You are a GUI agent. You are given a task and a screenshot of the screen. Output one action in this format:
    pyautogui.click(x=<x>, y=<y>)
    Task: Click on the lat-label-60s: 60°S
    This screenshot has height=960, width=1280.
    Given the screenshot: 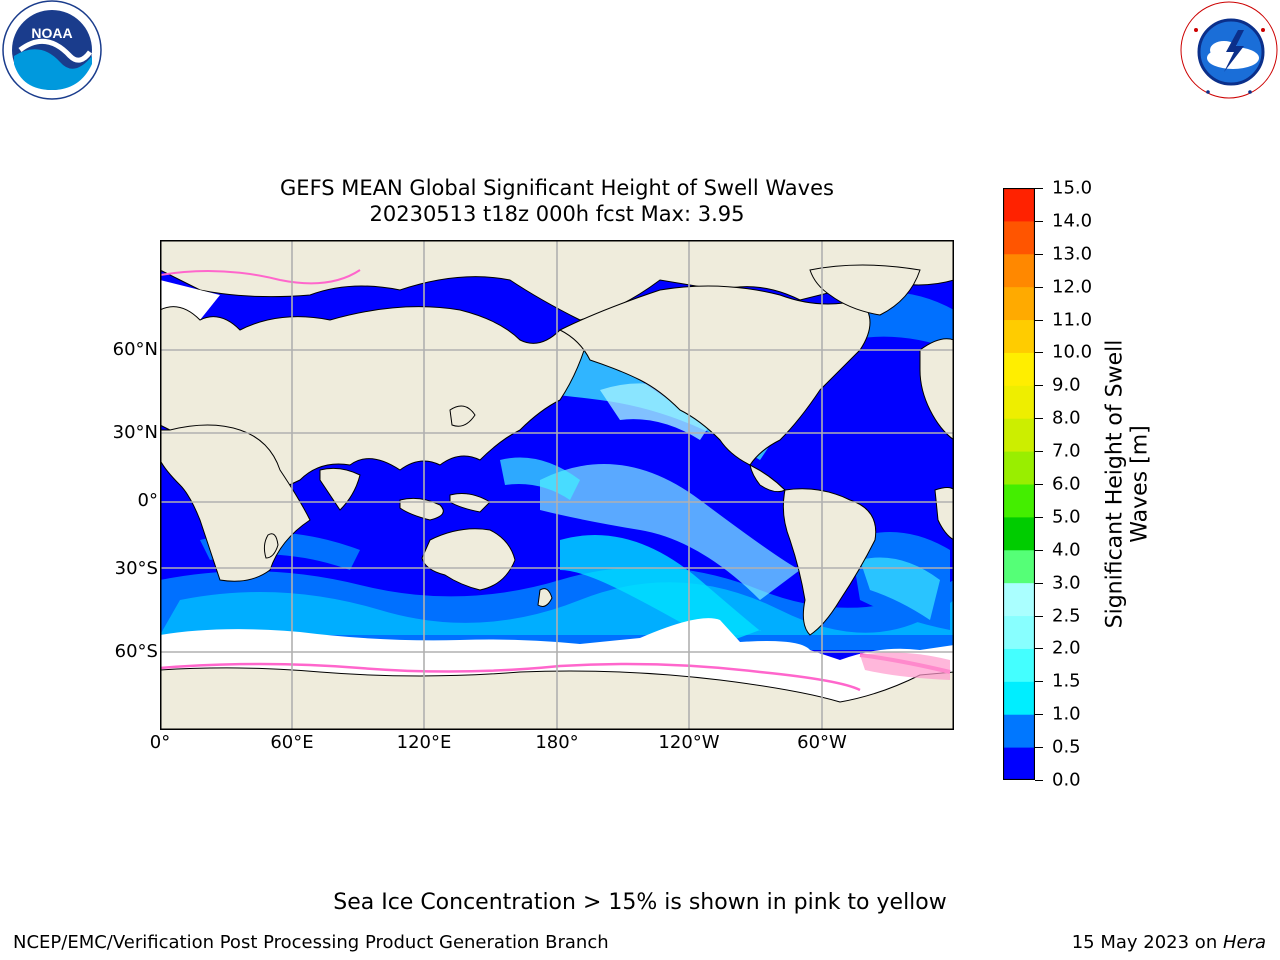 What is the action you would take?
    pyautogui.click(x=136, y=651)
    